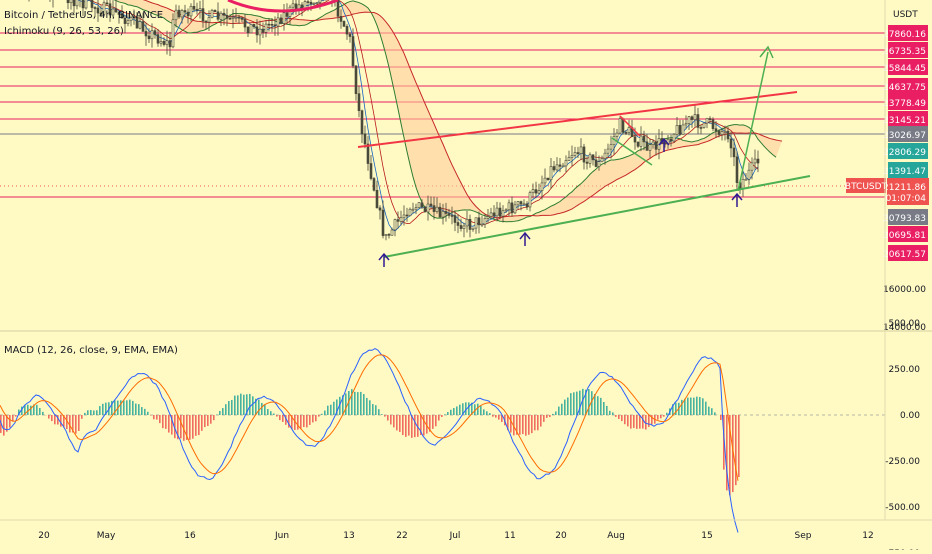 The width and height of the screenshot is (932, 554). What do you see at coordinates (91, 350) in the screenshot?
I see `macd-label: MACD (12, 26, close, 9, EMA, EMA)` at bounding box center [91, 350].